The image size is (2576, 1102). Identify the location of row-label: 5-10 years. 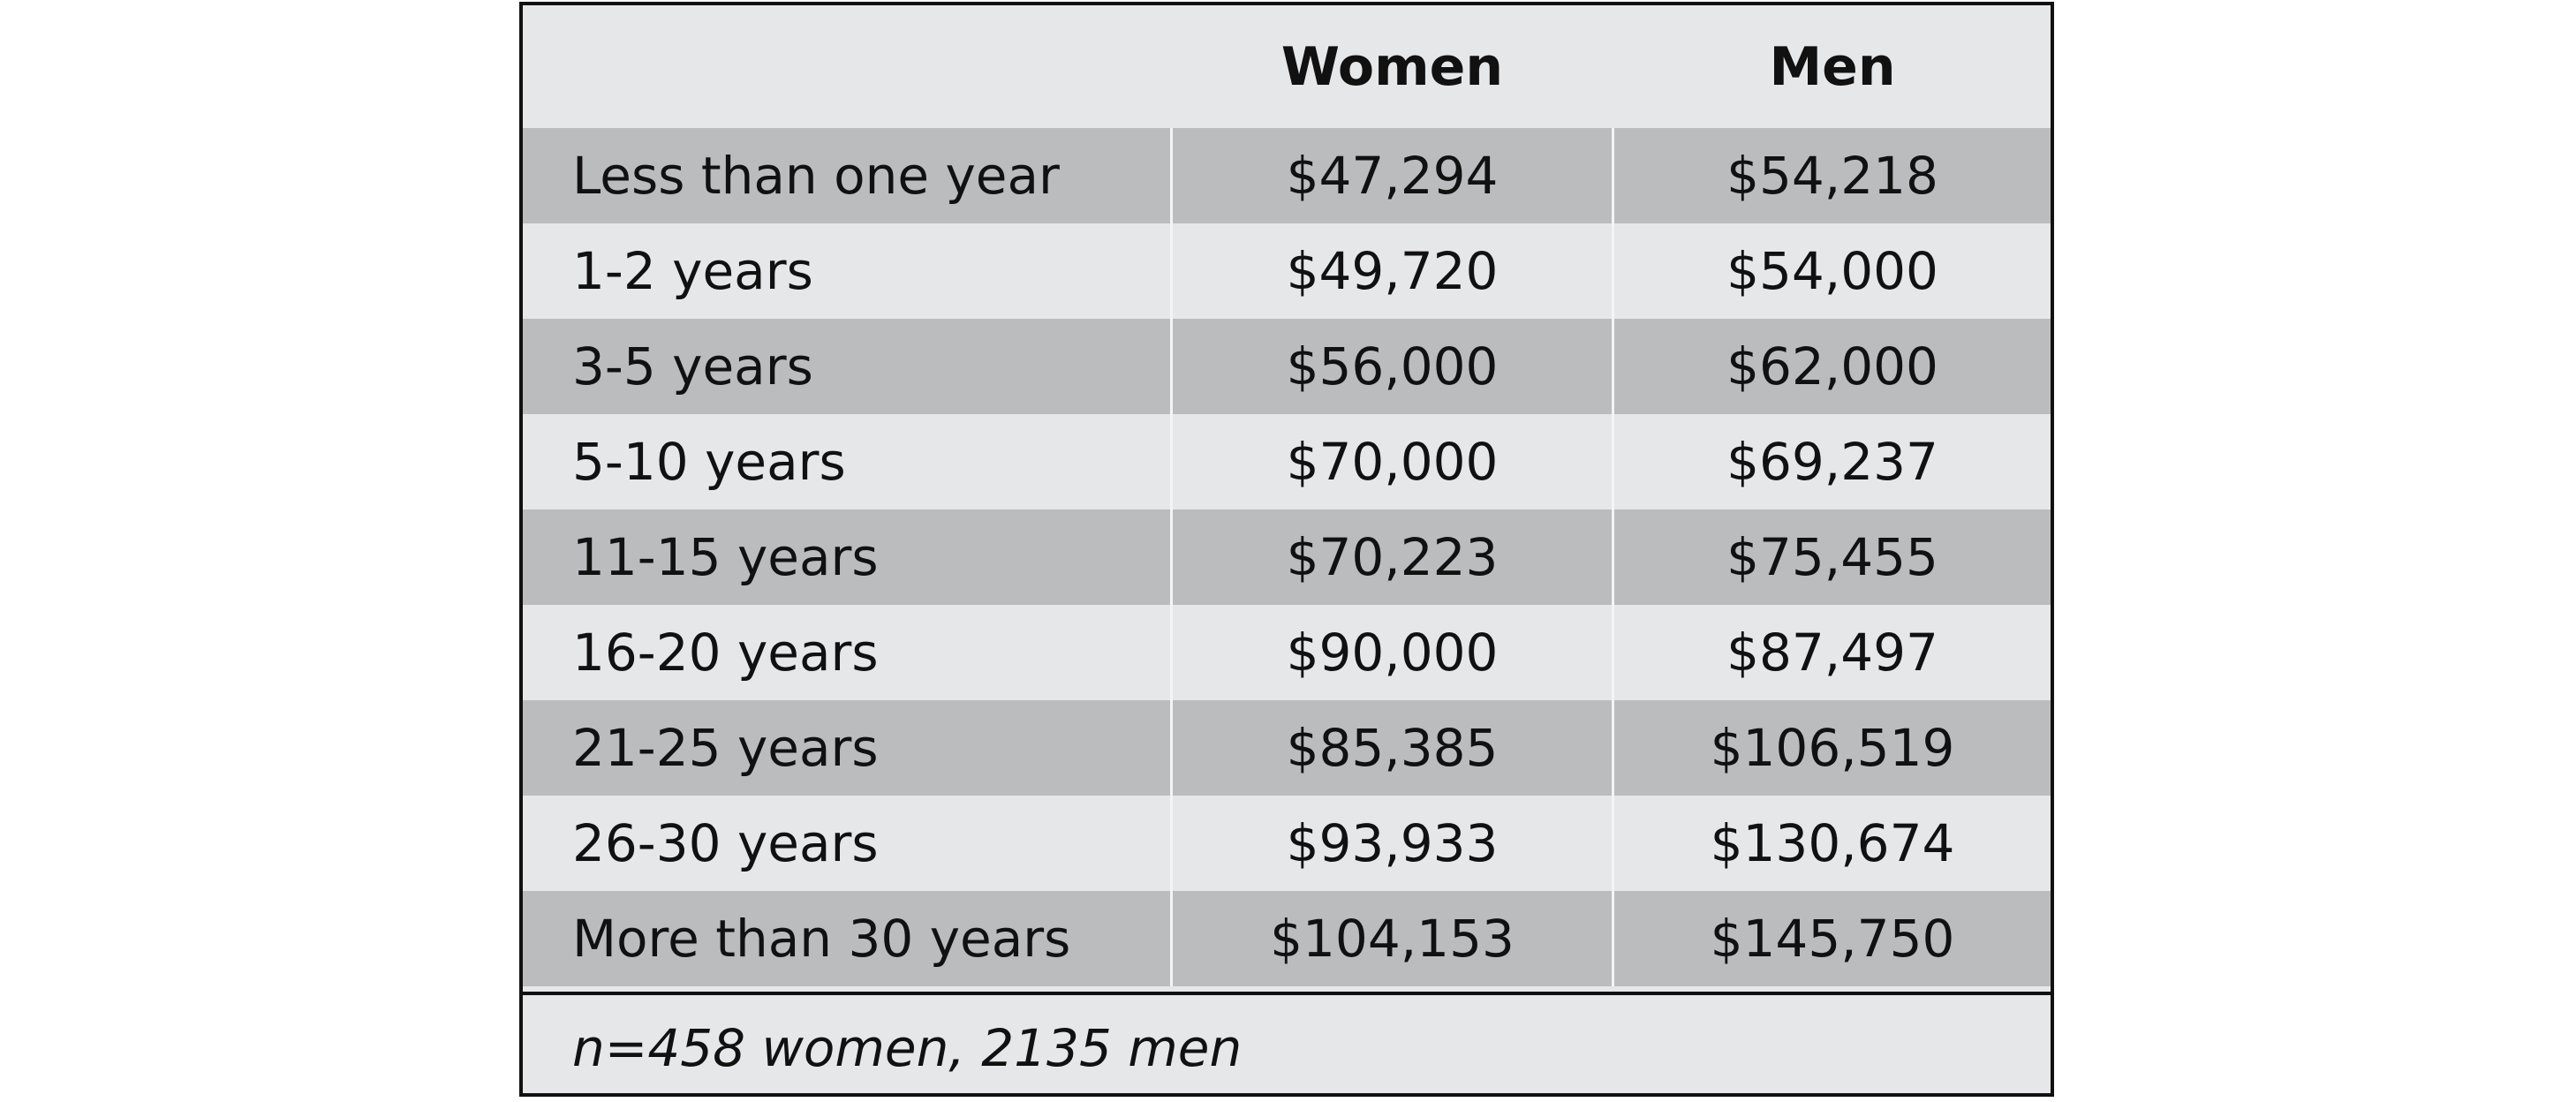
(709, 462).